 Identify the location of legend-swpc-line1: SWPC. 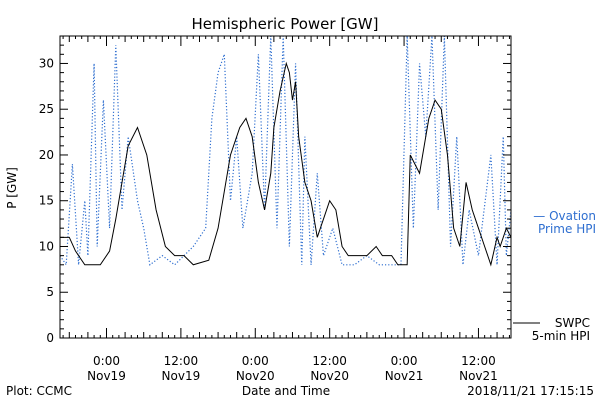
(572, 323).